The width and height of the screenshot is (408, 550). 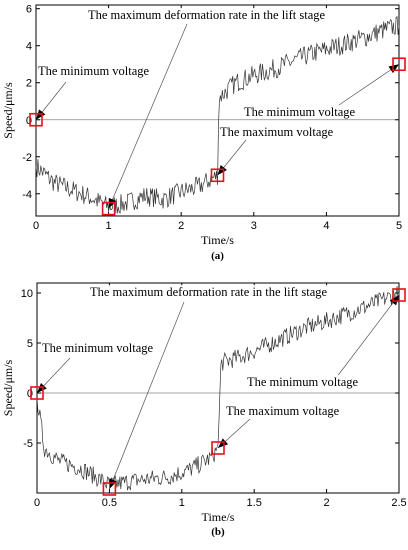 What do you see at coordinates (27, 294) in the screenshot?
I see `y-tick-label: 10` at bounding box center [27, 294].